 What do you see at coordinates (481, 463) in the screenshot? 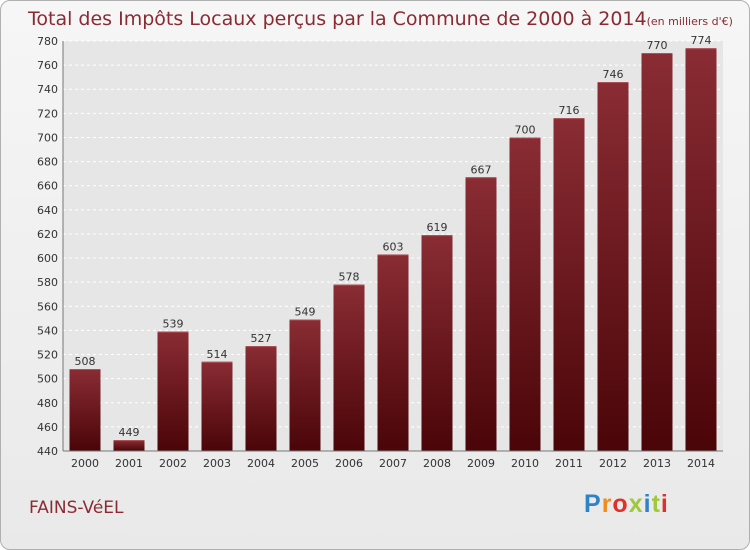
I see `x-tick-label: 2009` at bounding box center [481, 463].